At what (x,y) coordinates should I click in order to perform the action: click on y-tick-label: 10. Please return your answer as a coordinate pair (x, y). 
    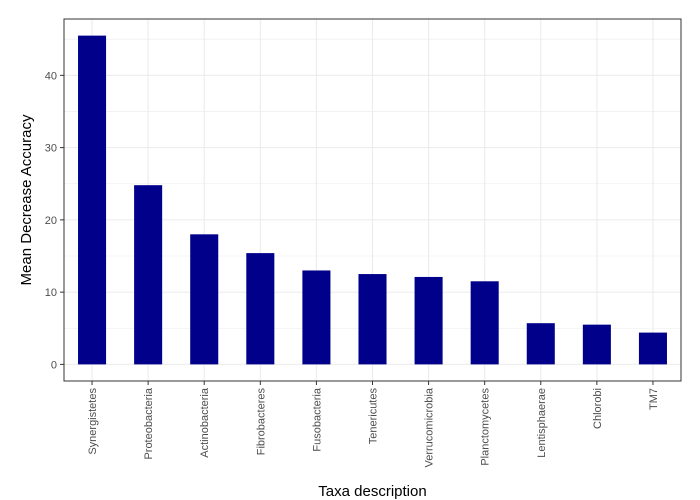
    Looking at the image, I should click on (51, 293).